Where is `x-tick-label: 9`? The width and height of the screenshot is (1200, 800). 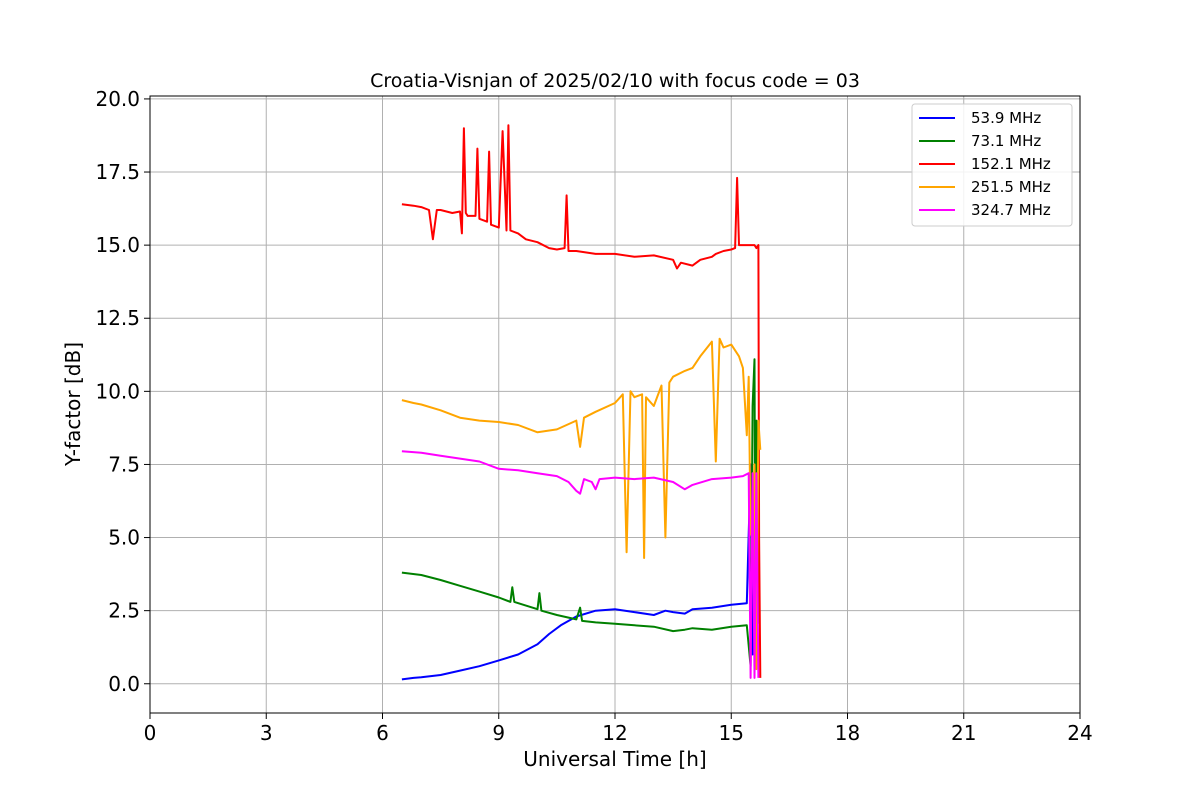
x-tick-label: 9 is located at coordinates (498, 733).